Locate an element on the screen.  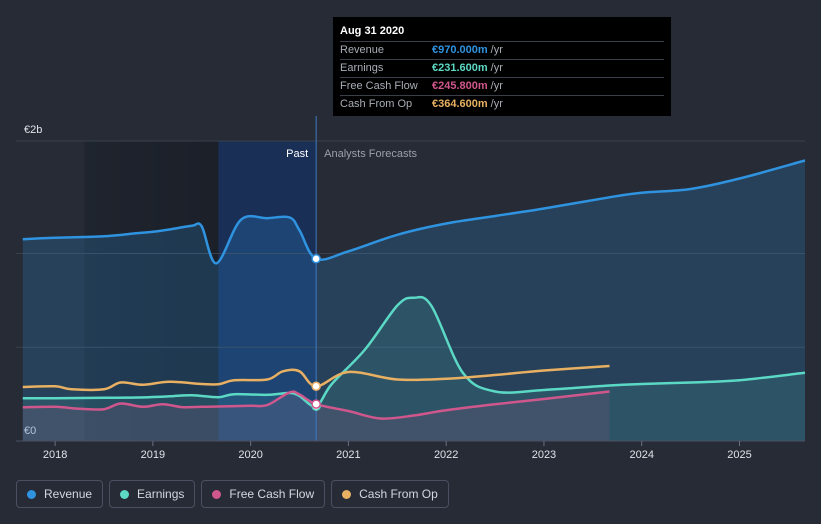
past-highlight-region is located at coordinates (267, 291).